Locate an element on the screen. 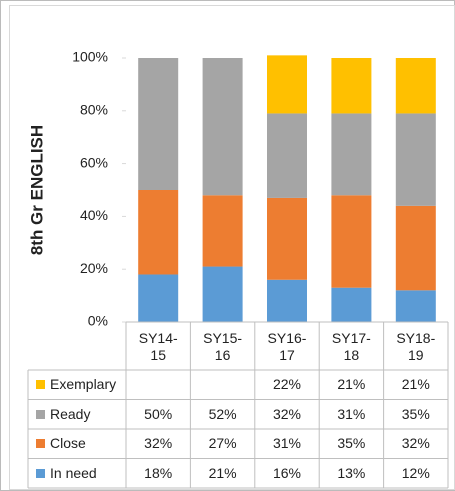  category-label: SY18-19 is located at coordinates (416, 346).